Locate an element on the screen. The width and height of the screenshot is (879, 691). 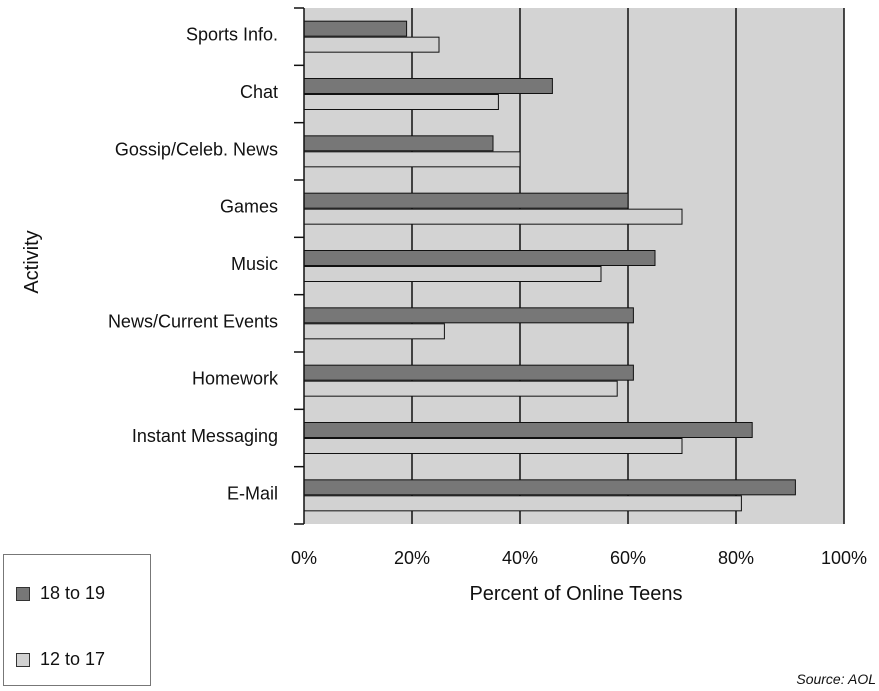
y-axis-title: Activity is located at coordinates (32, 261).